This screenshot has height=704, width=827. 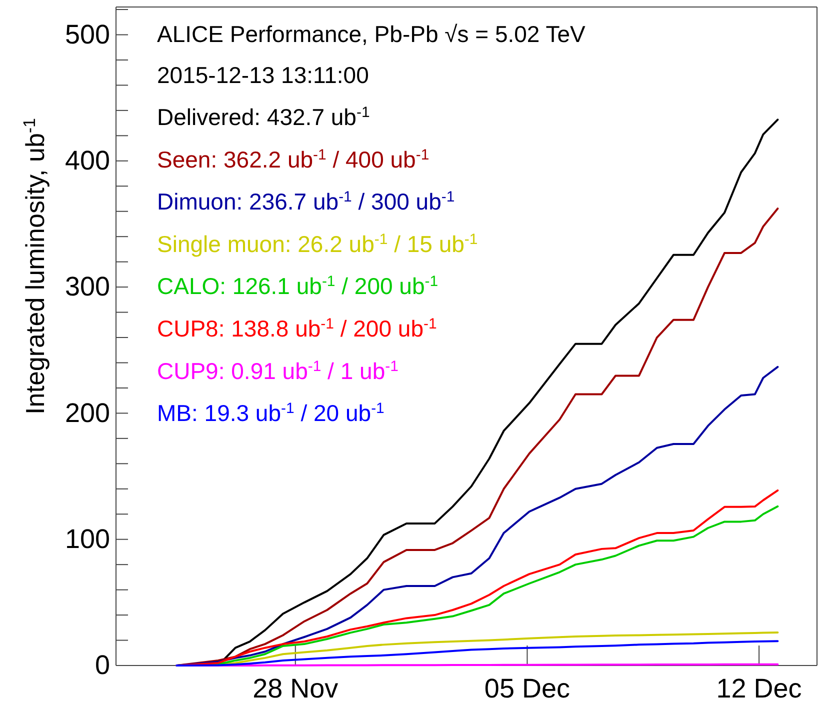 What do you see at coordinates (263, 117) in the screenshot?
I see `text: Delivered: 432.7 ub$^{-1}$` at bounding box center [263, 117].